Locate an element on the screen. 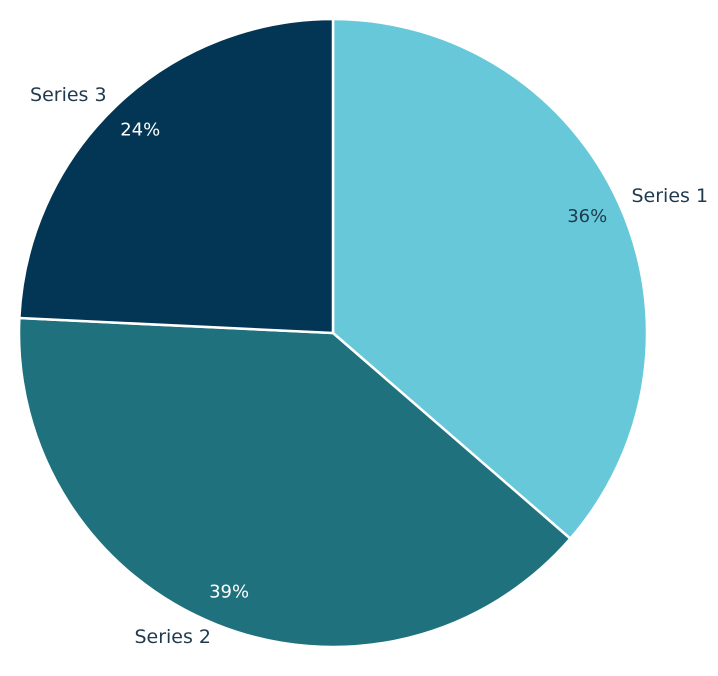 The image size is (718, 676). percent-label-series-2: 39% is located at coordinates (229, 591).